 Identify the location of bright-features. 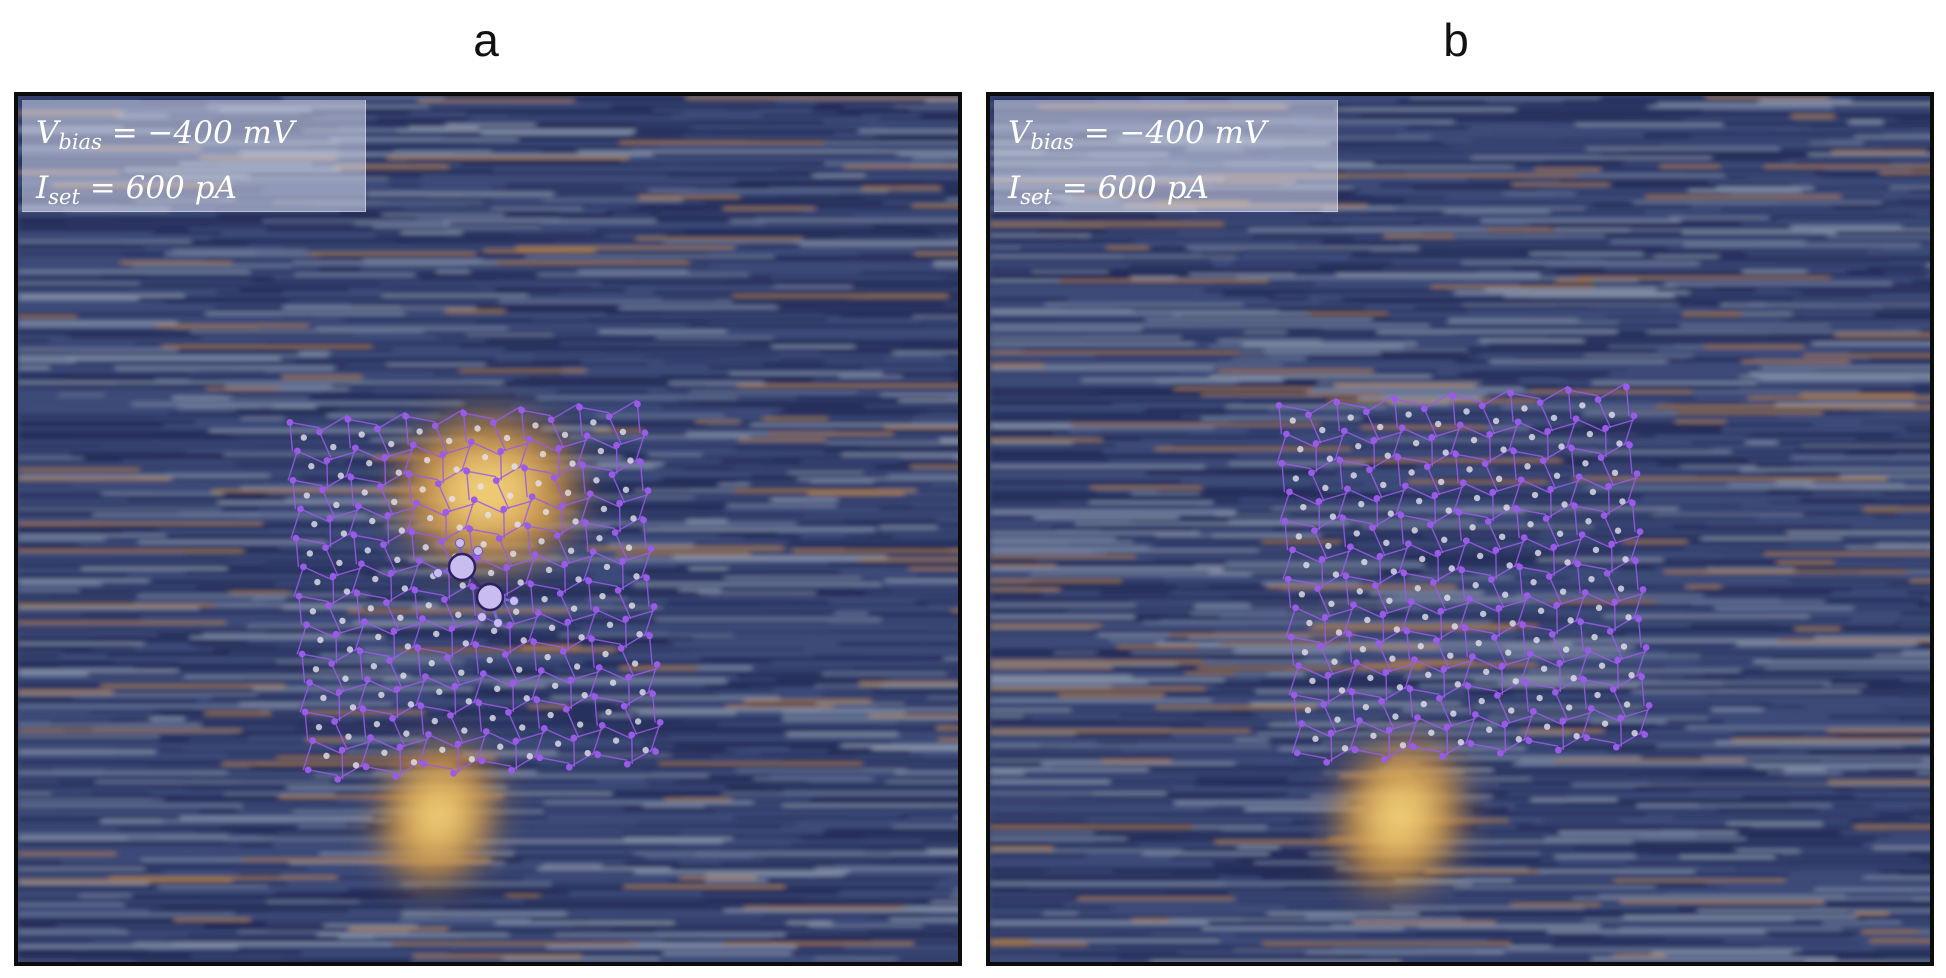
(1400, 816).